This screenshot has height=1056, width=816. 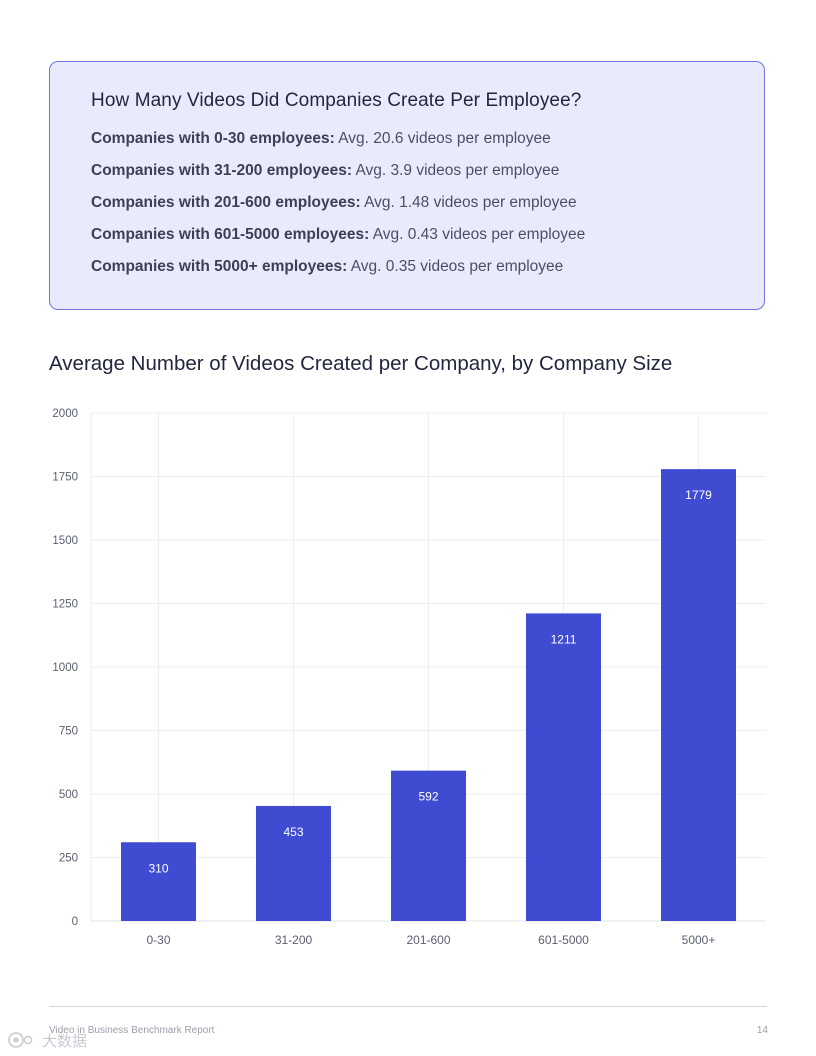 I want to click on bar-value-label: 592, so click(x=428, y=797).